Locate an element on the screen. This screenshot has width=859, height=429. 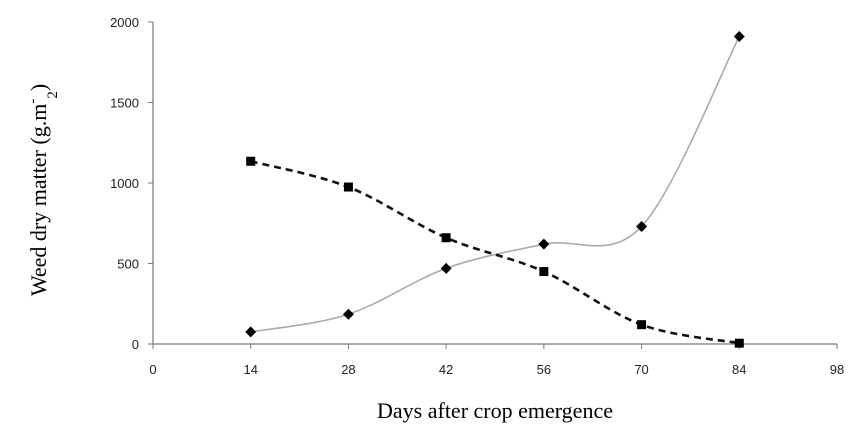
x-tick-label: 28 is located at coordinates (348, 369).